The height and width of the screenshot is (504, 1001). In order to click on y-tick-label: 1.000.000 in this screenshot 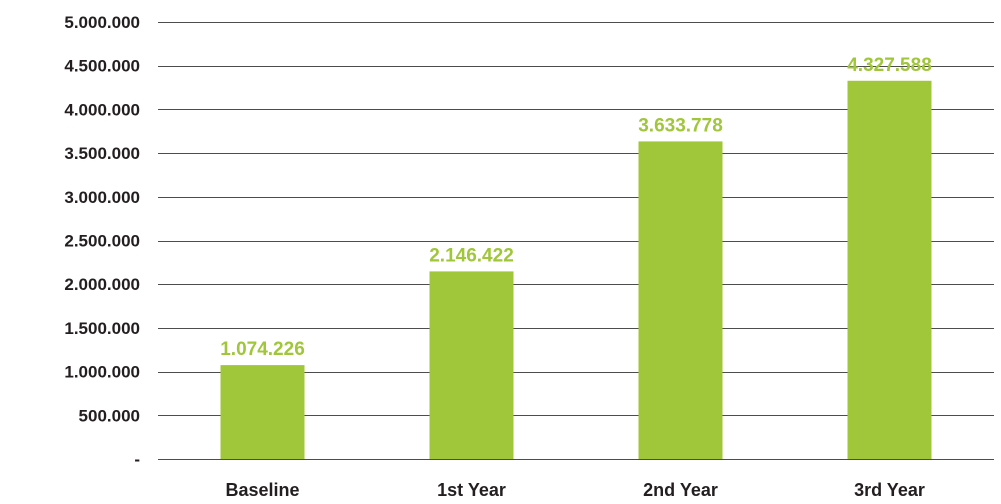, I will do `click(102, 372)`.